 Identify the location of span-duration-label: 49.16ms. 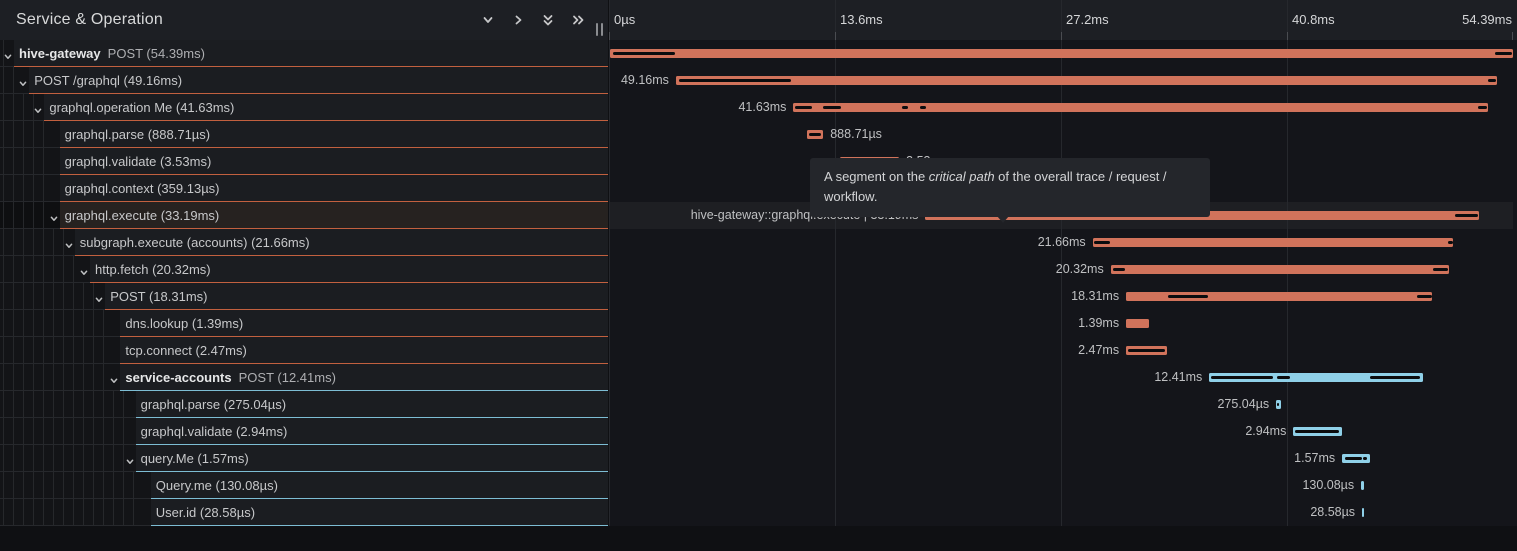
(644, 80).